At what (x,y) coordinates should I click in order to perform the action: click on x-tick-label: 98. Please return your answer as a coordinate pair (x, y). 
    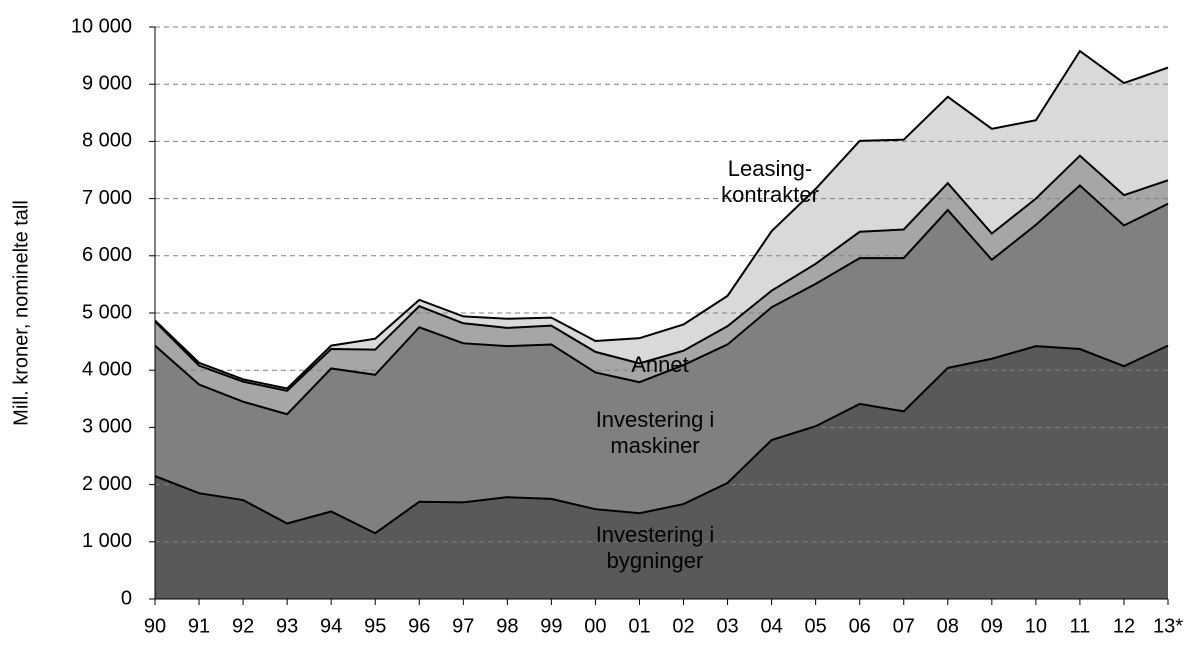
    Looking at the image, I should click on (507, 626).